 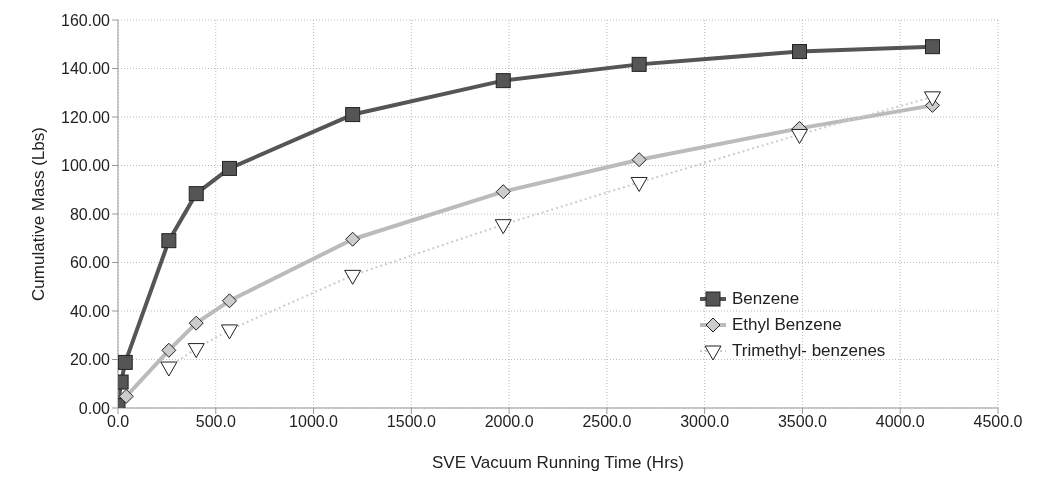 What do you see at coordinates (90, 263) in the screenshot?
I see `y-tick-label: 60.00` at bounding box center [90, 263].